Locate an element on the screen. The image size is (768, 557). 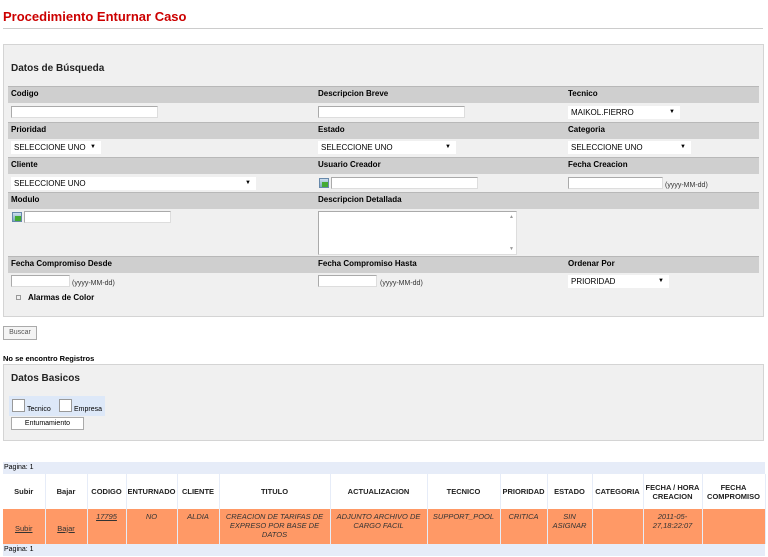
table-cell: CRITICA is located at coordinates (524, 526).